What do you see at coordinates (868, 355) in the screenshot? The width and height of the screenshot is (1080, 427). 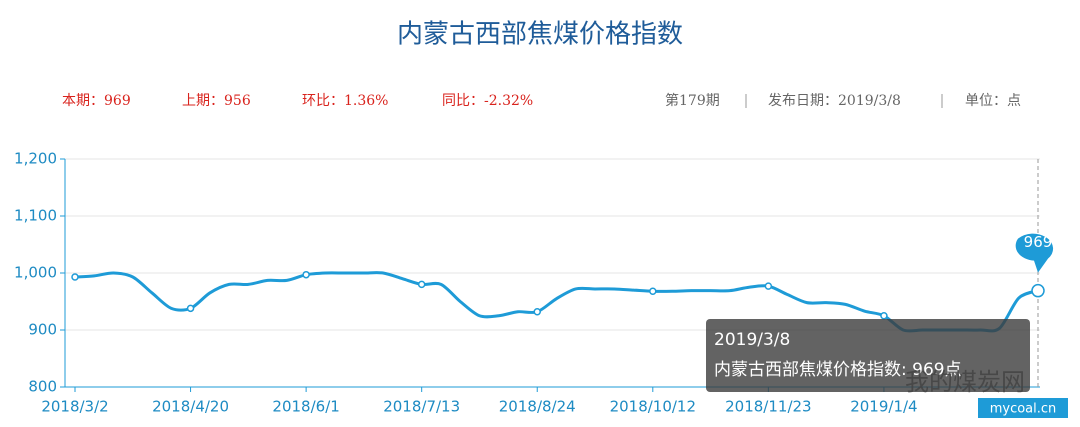 I see `tooltip-box` at bounding box center [868, 355].